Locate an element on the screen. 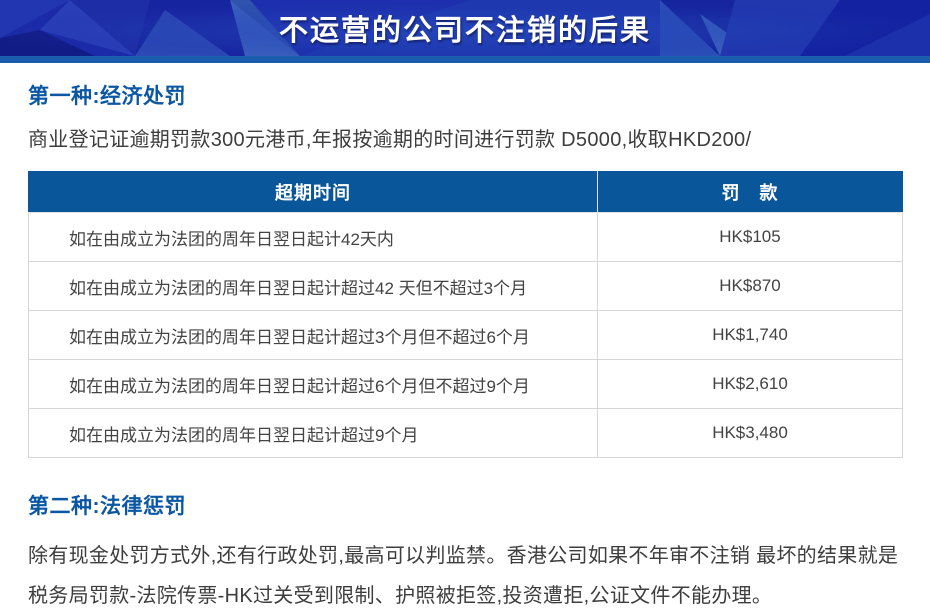 This screenshot has height=615, width=930. period-cell: 如在由成立为法团的周年日翌日起计超过6个月但不超过9个月 is located at coordinates (313, 384).